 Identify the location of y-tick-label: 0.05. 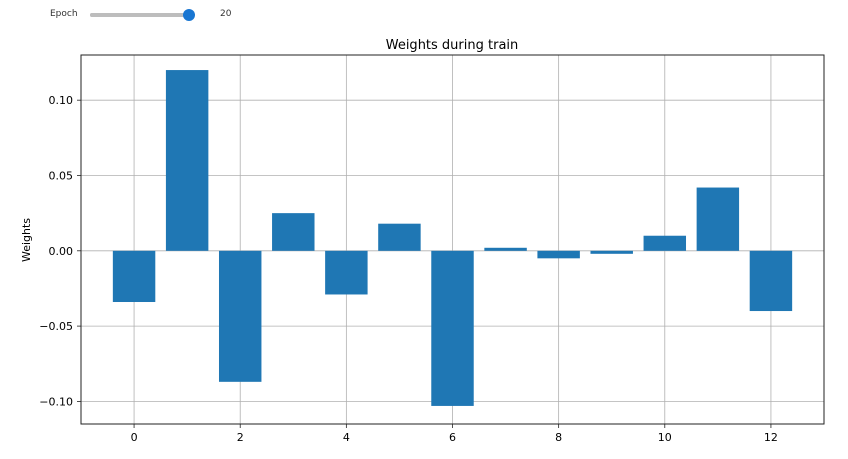
(61, 175).